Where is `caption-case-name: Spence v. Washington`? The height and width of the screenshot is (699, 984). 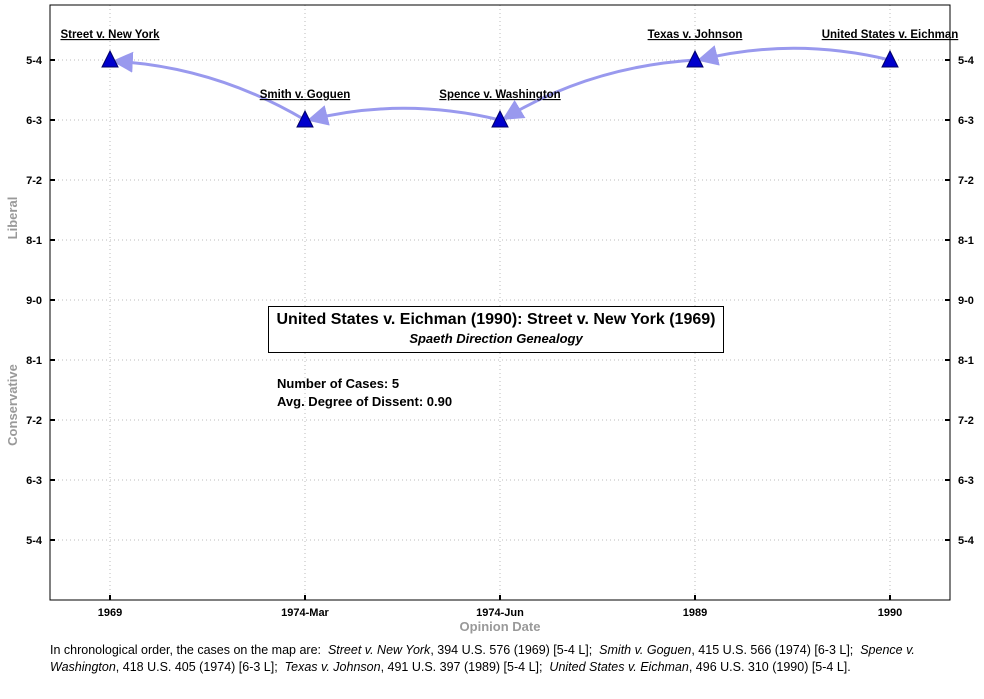
caption-case-name: Spence v. Washington is located at coordinates (482, 658).